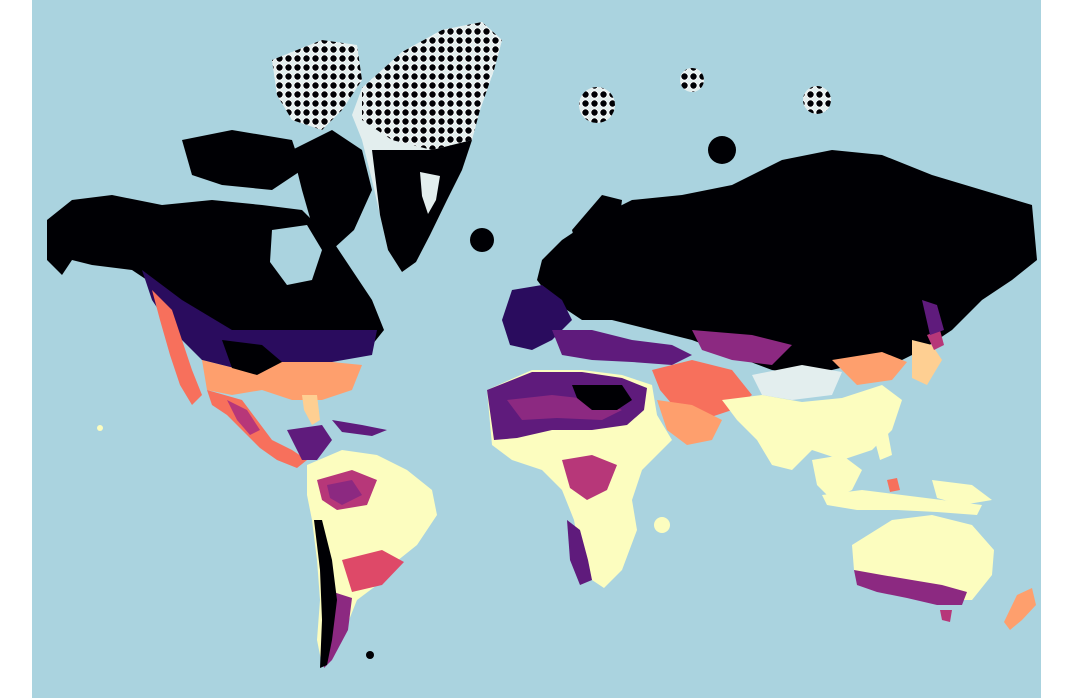  I want to click on tasmania, so click(946, 616).